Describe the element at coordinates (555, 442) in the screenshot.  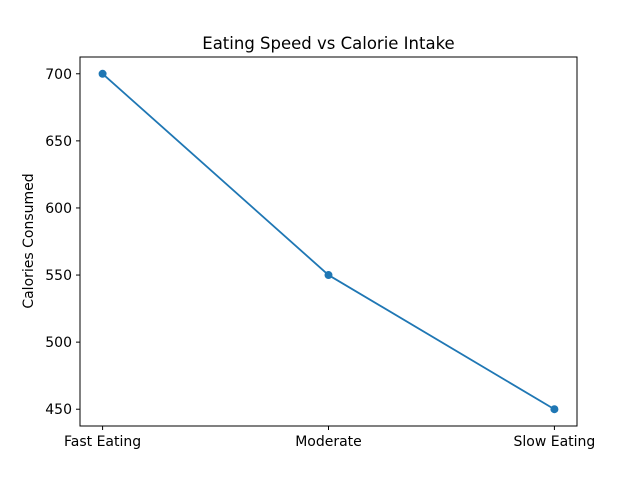
I see `x-tick-label: Slow Eating` at that location.